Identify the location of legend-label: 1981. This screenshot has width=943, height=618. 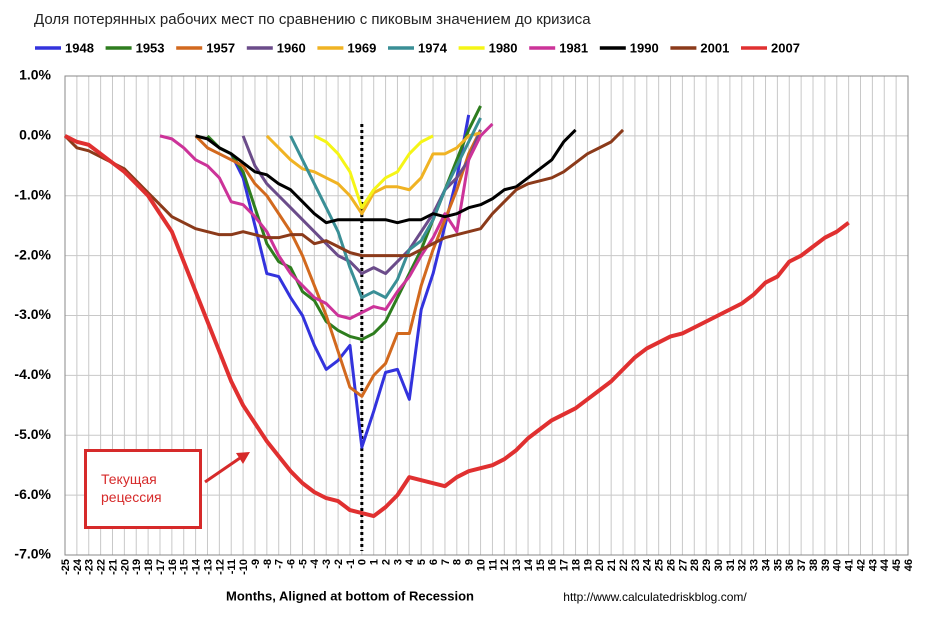
(573, 47).